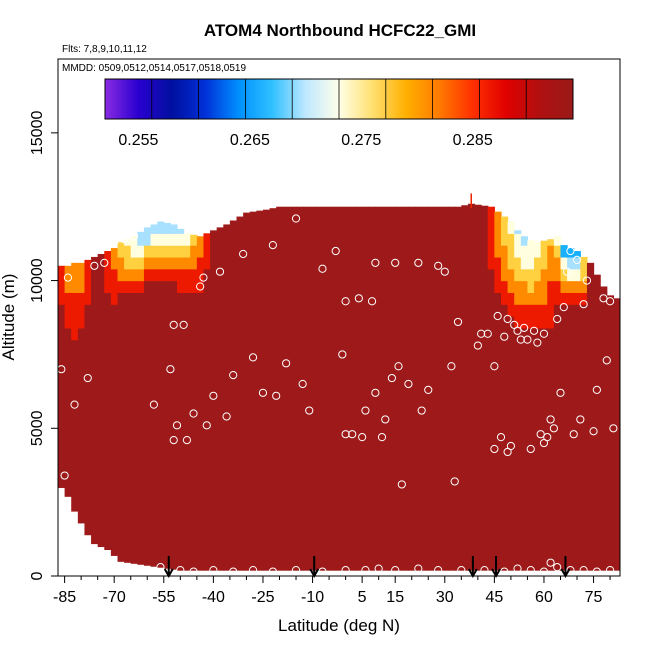 Image resolution: width=650 pixels, height=650 pixels. What do you see at coordinates (504, 499) in the screenshot?
I see `curtain-cell-2024` at bounding box center [504, 499].